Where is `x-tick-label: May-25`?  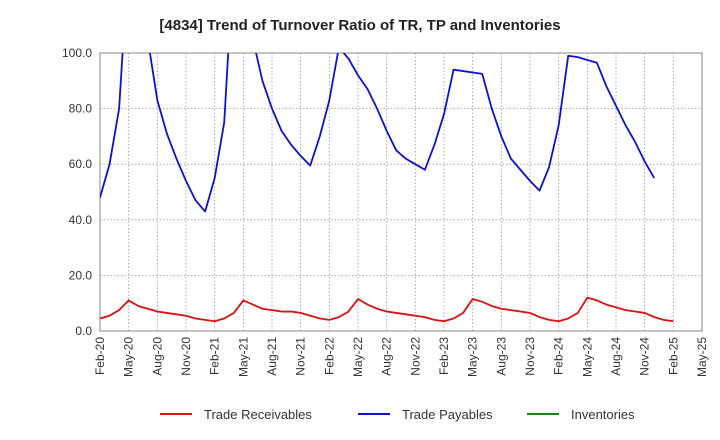
x-tick-label: May-25 is located at coordinates (702, 357).